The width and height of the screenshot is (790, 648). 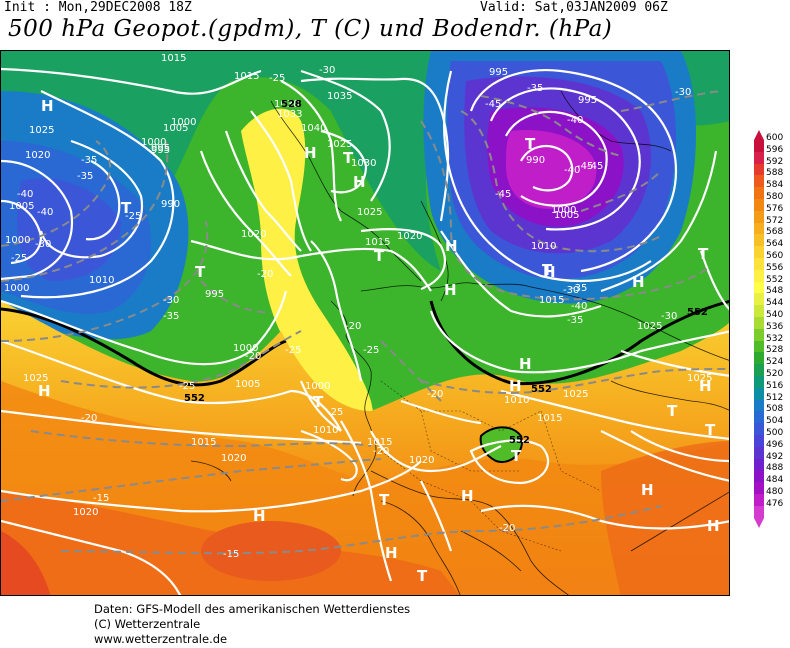 I want to click on legend-label: 572, so click(x=775, y=220).